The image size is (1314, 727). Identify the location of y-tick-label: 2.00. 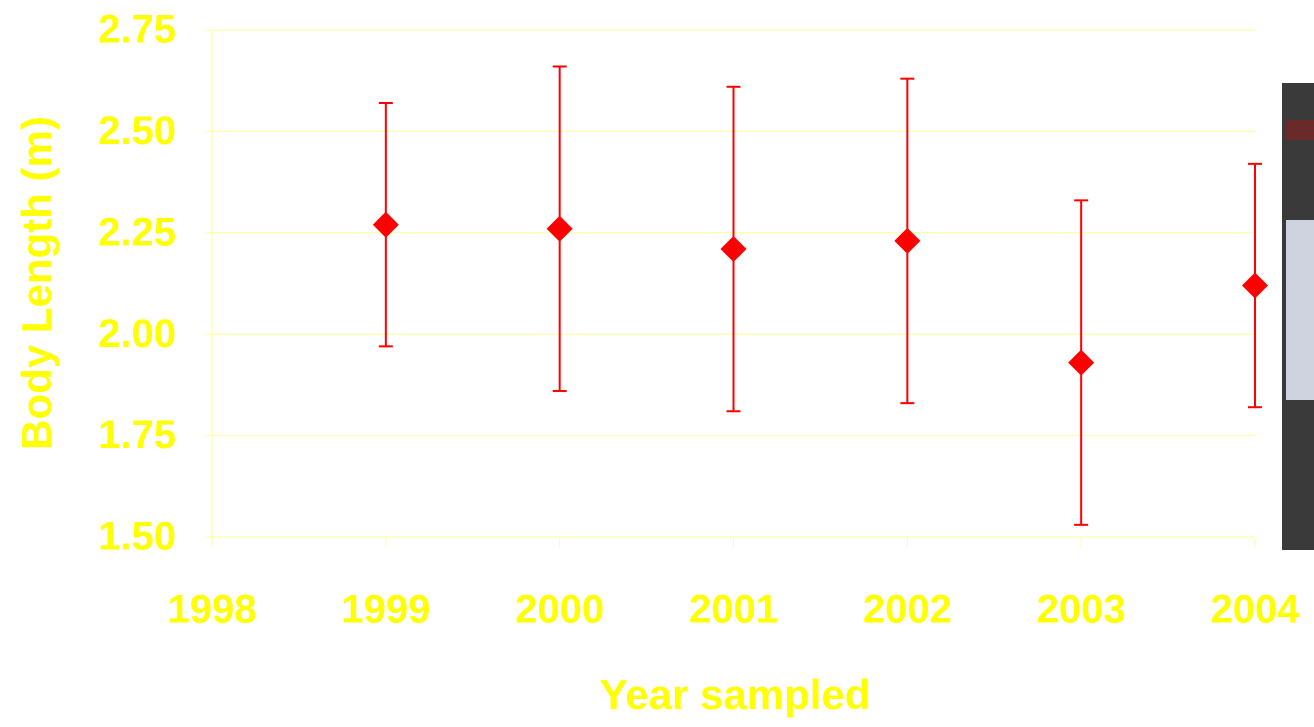
(137, 334).